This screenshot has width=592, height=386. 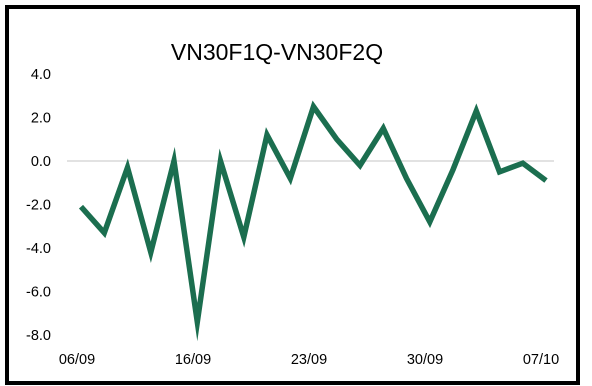 I want to click on x-axis-ticks: 06/09 16/09 23/09 30/09 07/10, so click(x=309, y=360).